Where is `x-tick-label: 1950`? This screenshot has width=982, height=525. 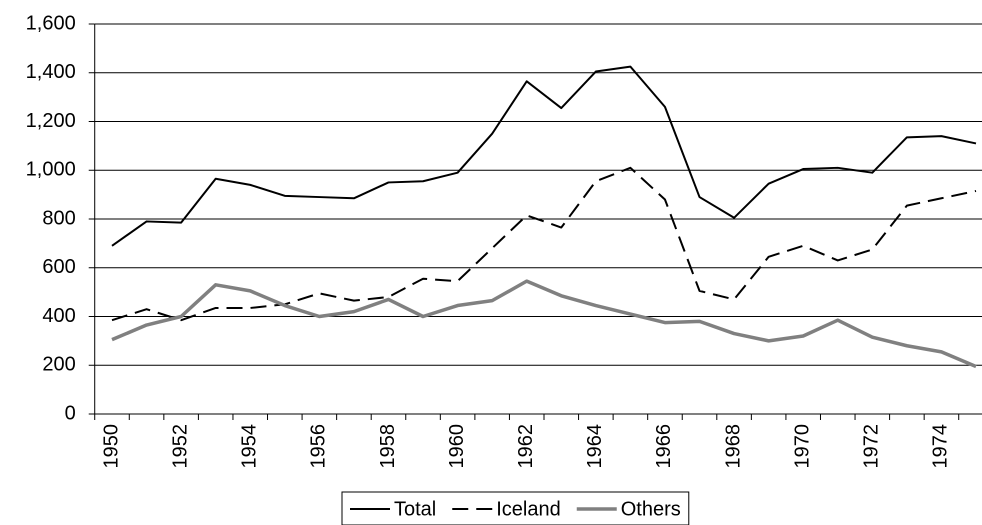
x-tick-label: 1950 is located at coordinates (111, 446).